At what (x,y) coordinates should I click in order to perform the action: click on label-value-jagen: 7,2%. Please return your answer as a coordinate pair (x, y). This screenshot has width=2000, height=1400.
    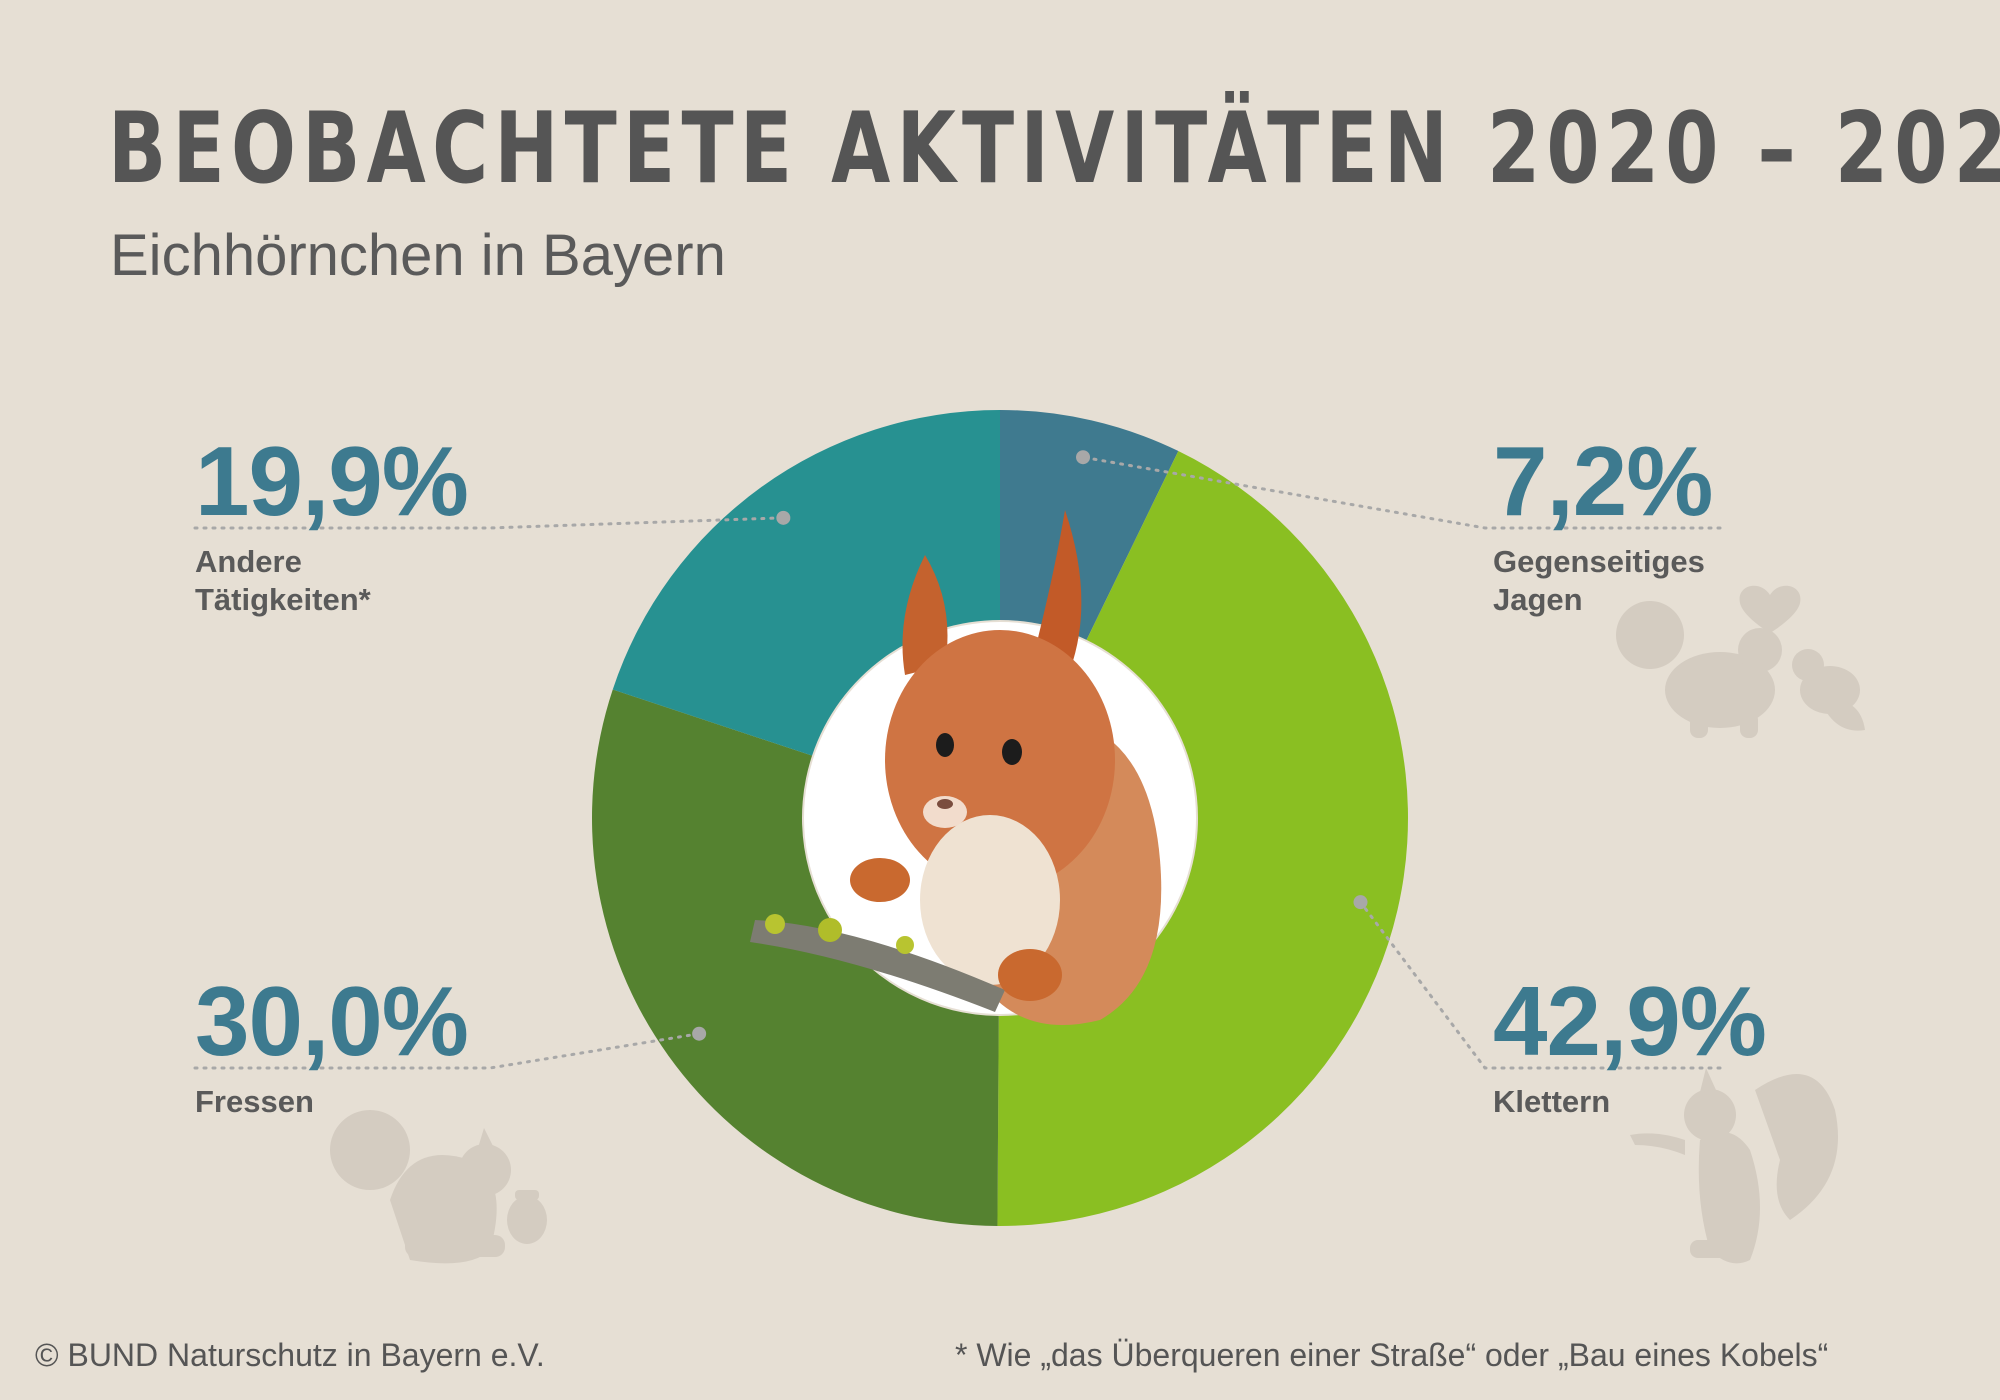
    Looking at the image, I should click on (1603, 481).